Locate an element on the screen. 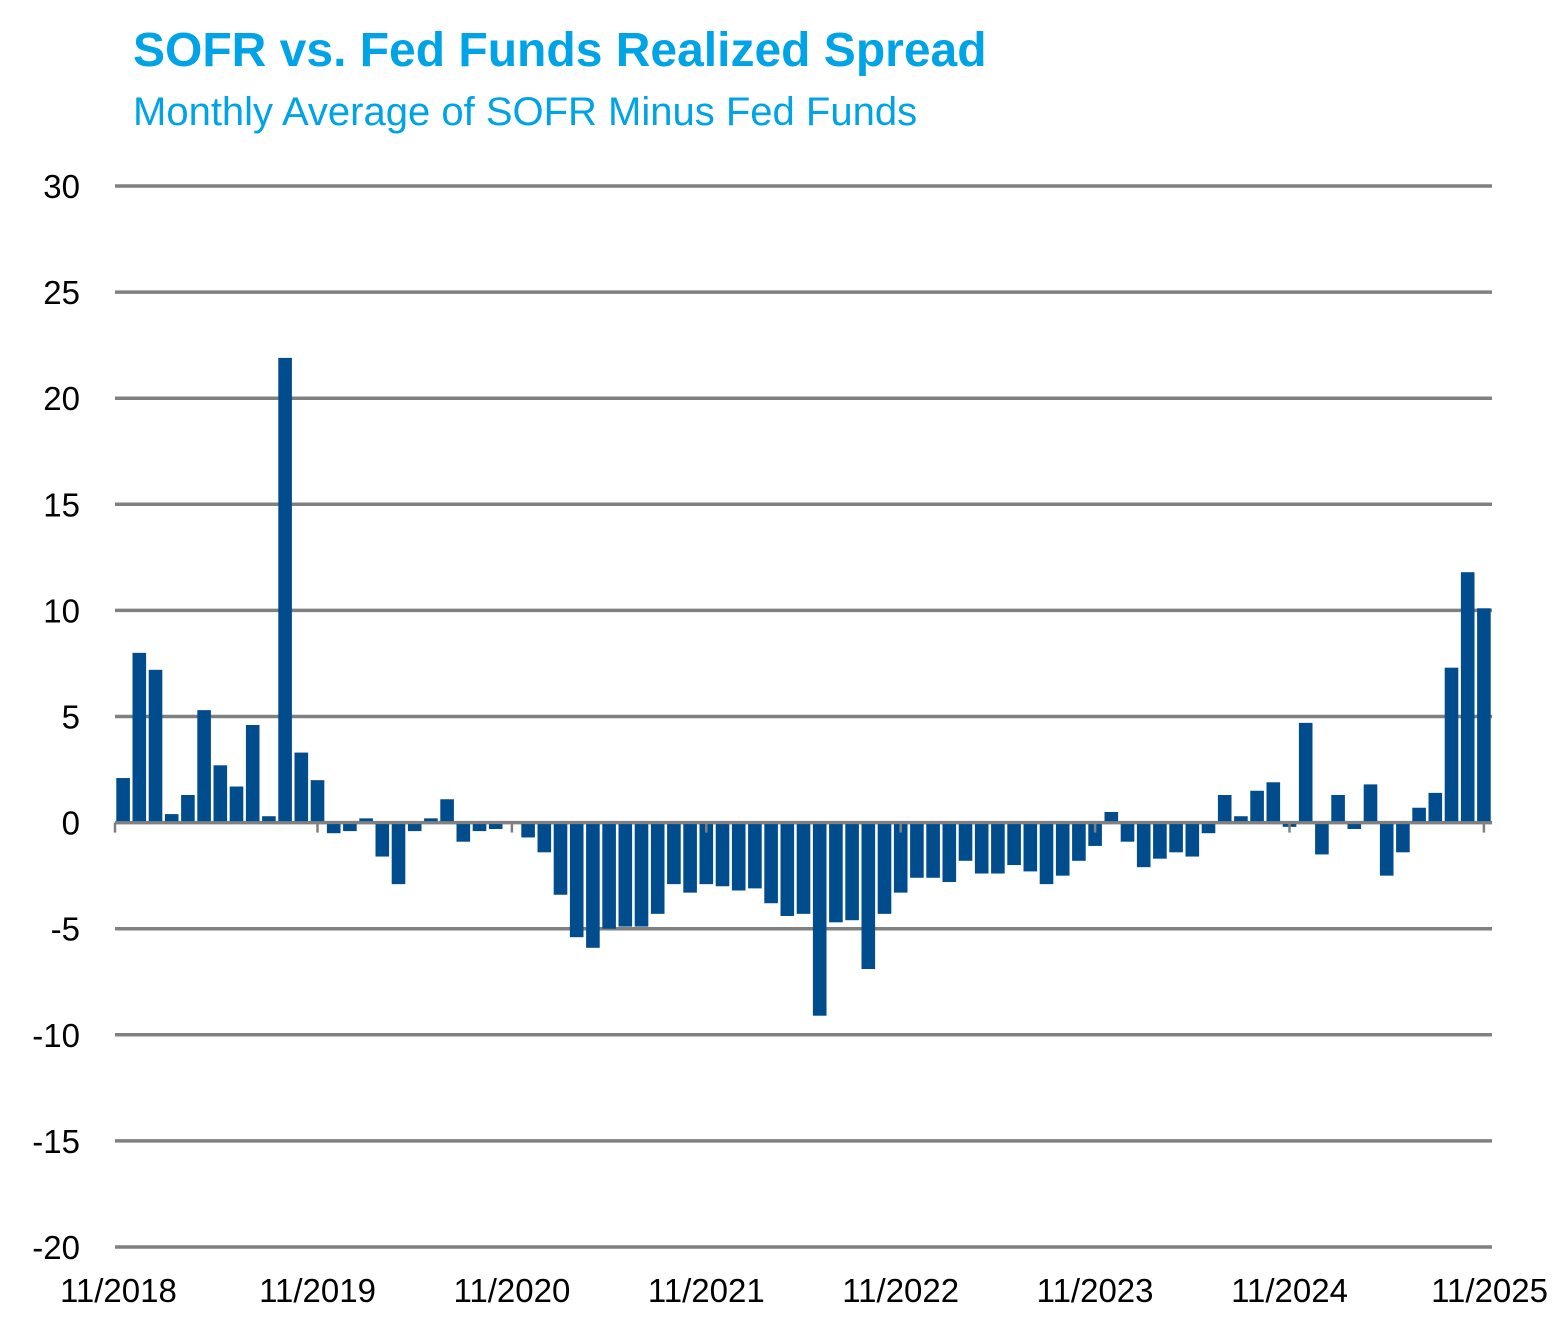 The width and height of the screenshot is (1561, 1340). x-axis is located at coordinates (802, 827).